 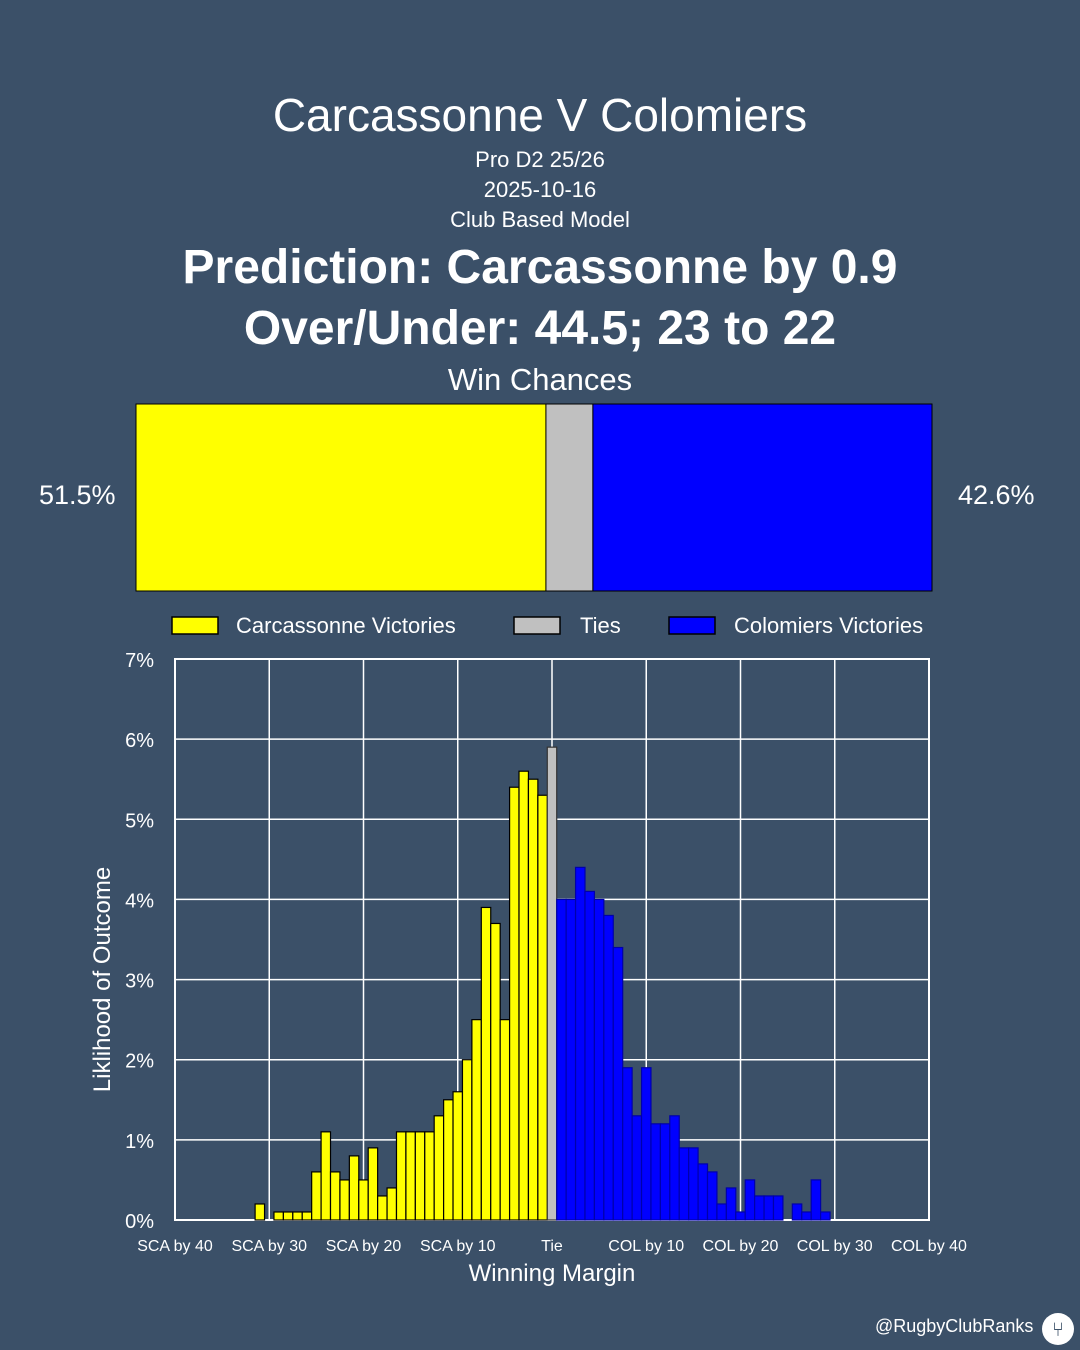 I want to click on x-tick-label: COL by 40, so click(x=929, y=1246).